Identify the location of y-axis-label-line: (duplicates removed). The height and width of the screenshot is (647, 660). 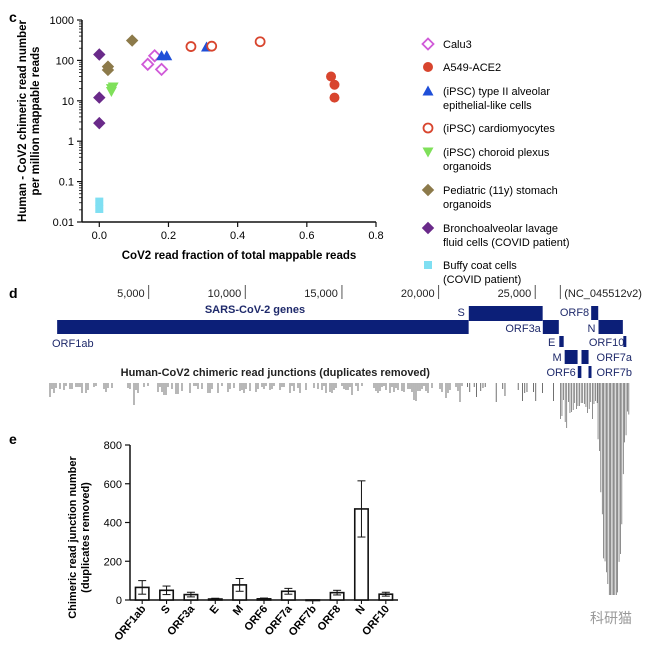
(86, 537).